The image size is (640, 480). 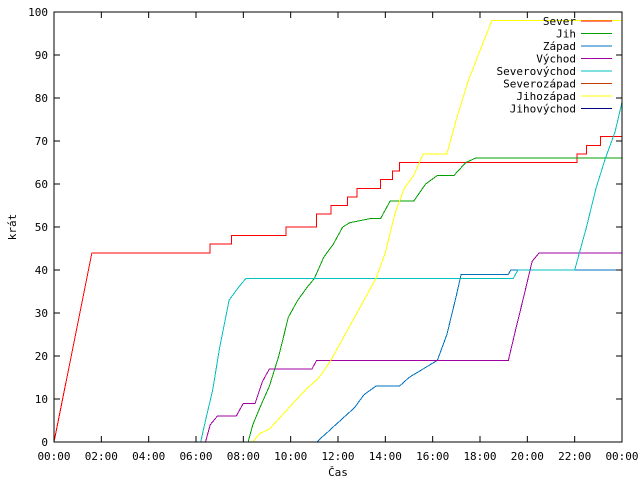 I want to click on y-tick-label: 0, so click(x=44, y=442).